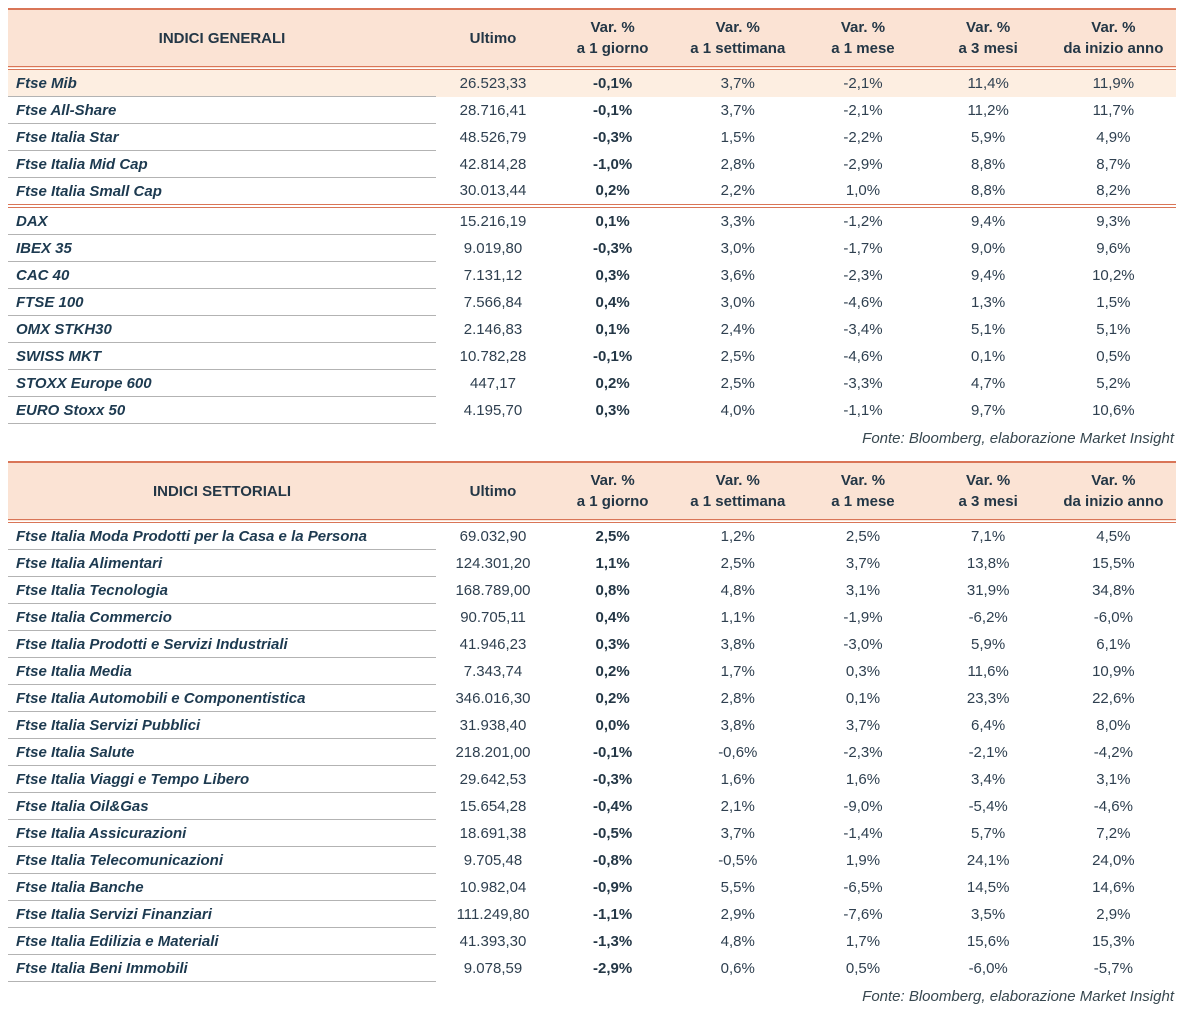  What do you see at coordinates (222, 329) in the screenshot?
I see `index-name: OMX STKH30` at bounding box center [222, 329].